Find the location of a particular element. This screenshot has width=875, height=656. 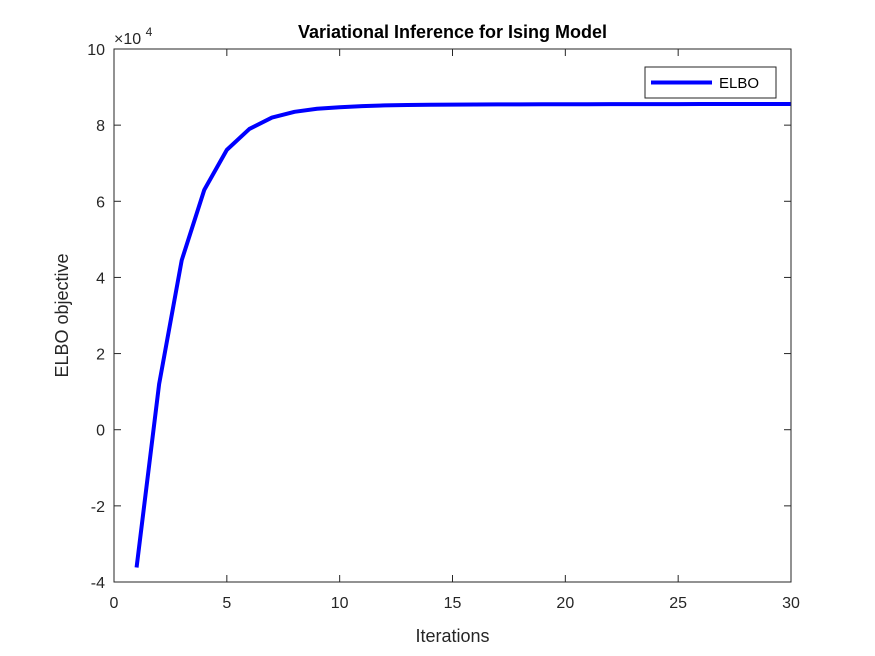

y-tick-label: -4 is located at coordinates (98, 583).